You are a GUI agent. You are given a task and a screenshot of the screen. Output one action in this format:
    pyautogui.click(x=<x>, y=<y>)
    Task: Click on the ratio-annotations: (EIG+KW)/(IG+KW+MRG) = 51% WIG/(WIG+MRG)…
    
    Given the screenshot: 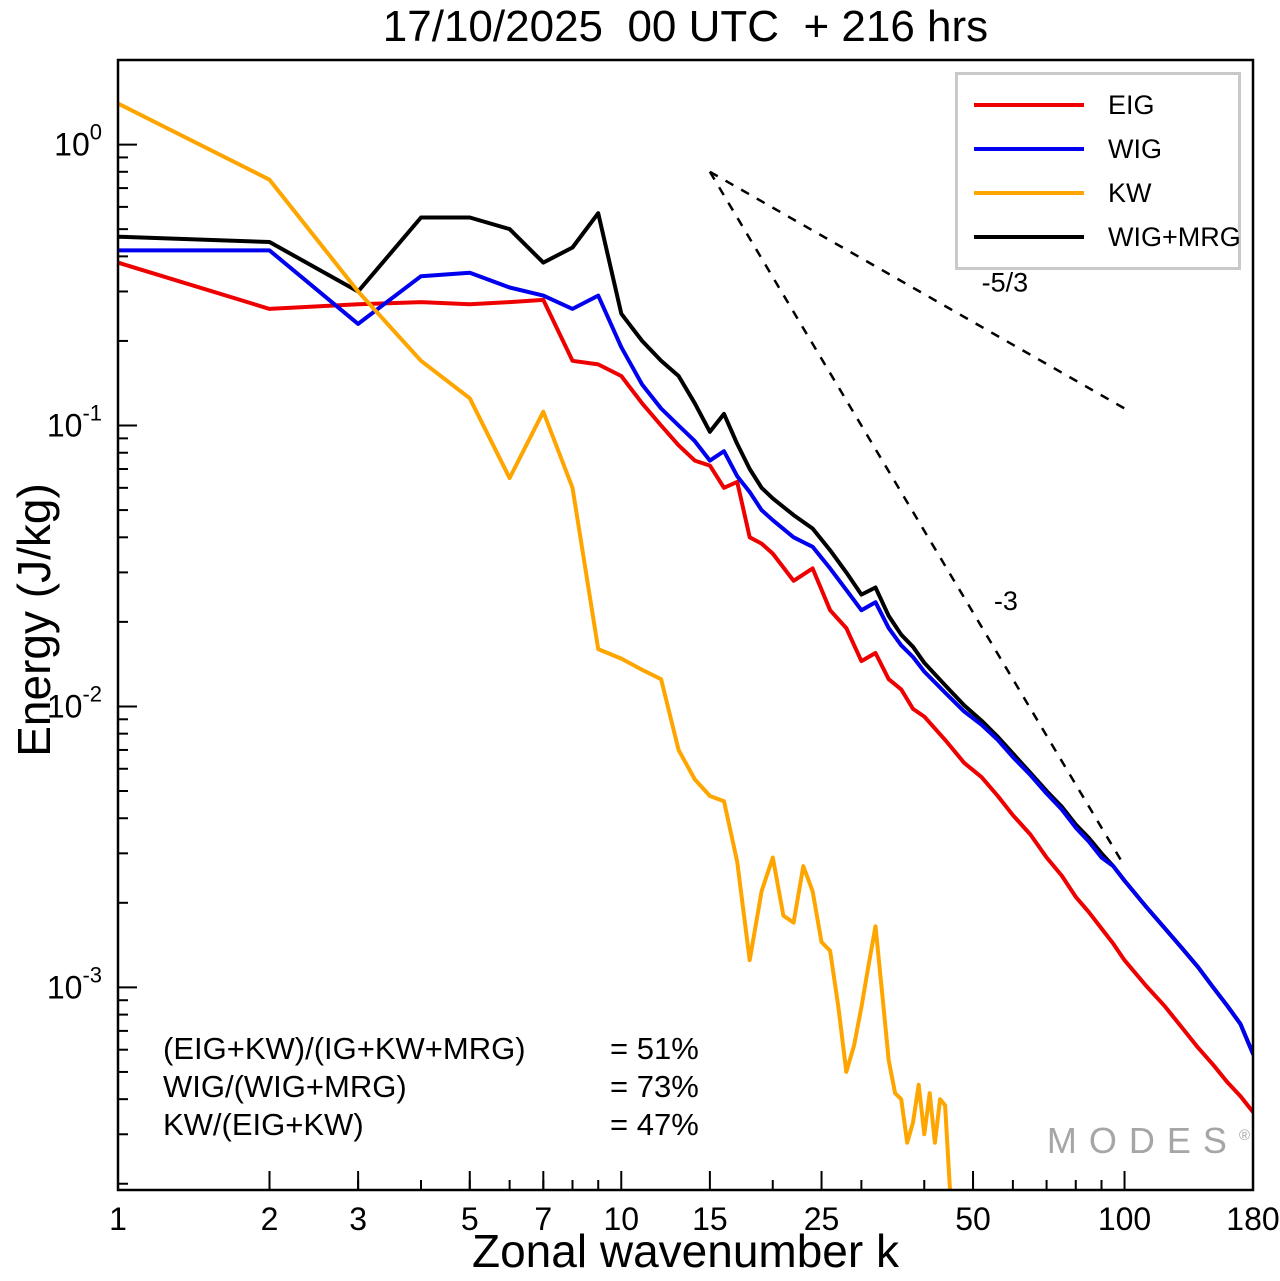 What is the action you would take?
    pyautogui.click(x=431, y=1086)
    